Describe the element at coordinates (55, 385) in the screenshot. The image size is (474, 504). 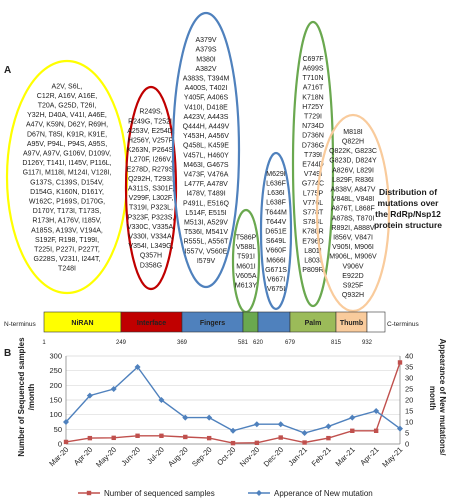
I see `y-tick-label: 200` at that location.